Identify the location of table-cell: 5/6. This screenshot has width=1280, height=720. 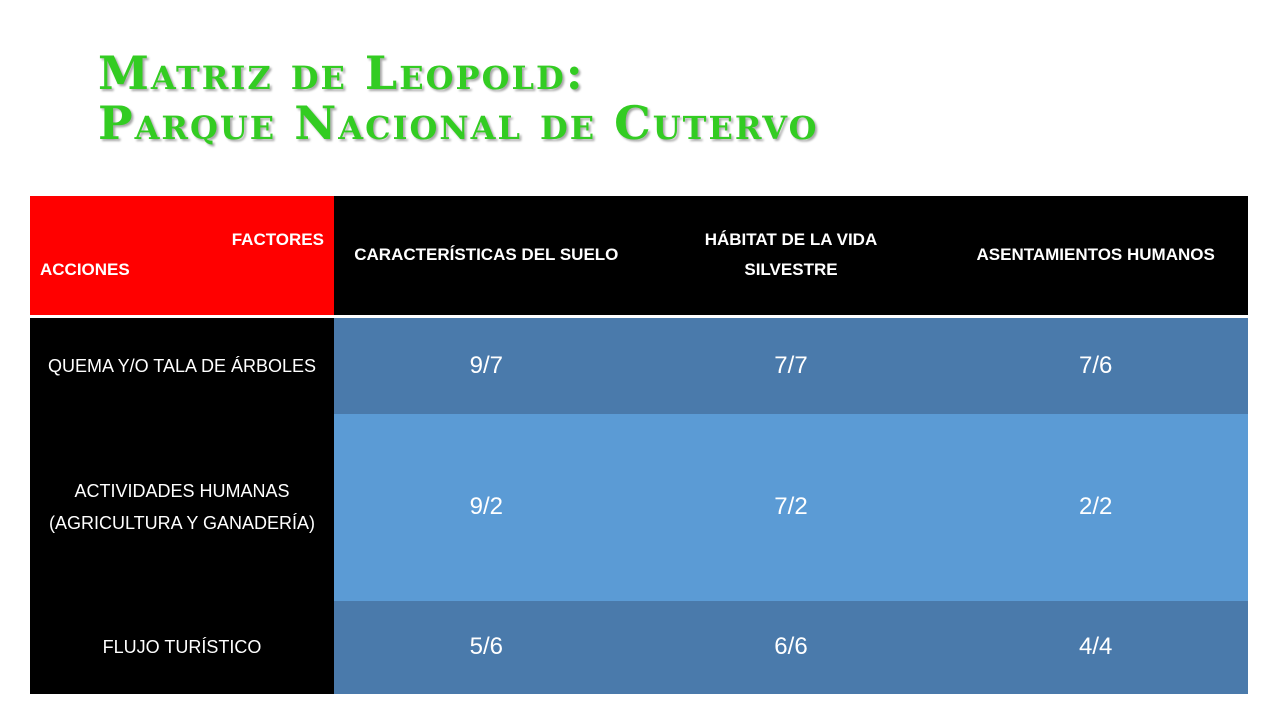
(486, 647).